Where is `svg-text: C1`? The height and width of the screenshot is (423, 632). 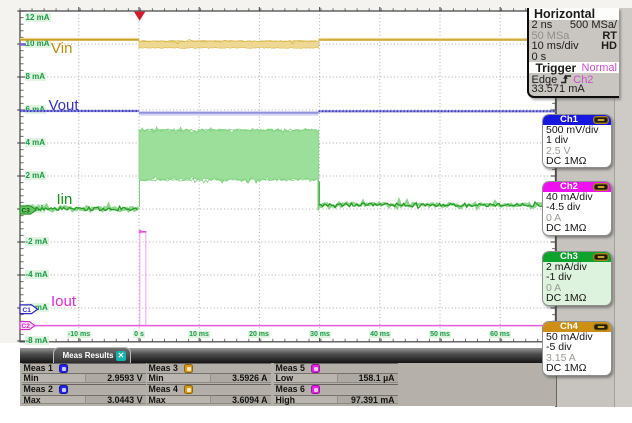 svg-text: C1 is located at coordinates (27, 310).